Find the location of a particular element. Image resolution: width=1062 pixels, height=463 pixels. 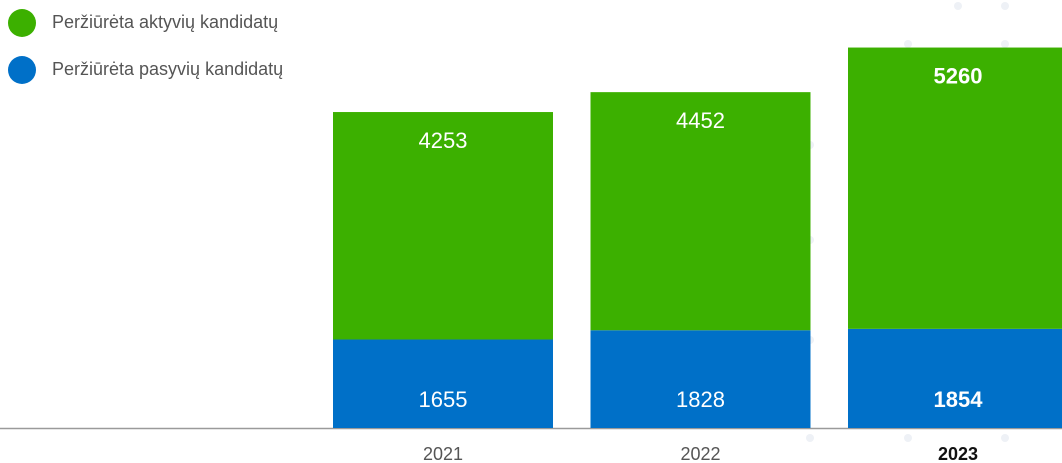

value-label: 1854 is located at coordinates (959, 399).